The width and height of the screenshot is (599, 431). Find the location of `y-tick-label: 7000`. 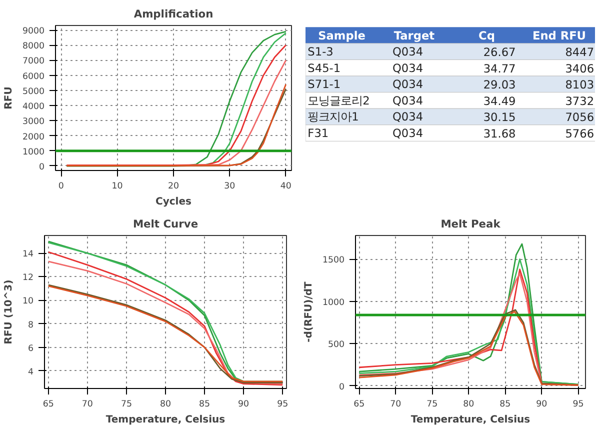

y-tick-label: 7000 is located at coordinates (33, 61).